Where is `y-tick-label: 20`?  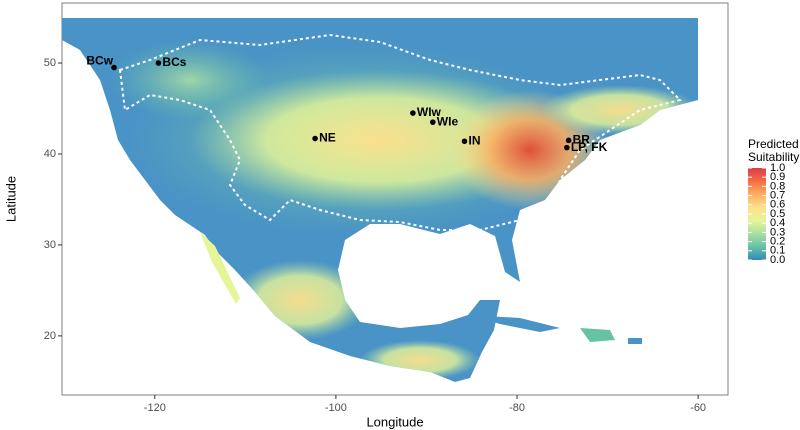
y-tick-label: 20 is located at coordinates (50, 336).